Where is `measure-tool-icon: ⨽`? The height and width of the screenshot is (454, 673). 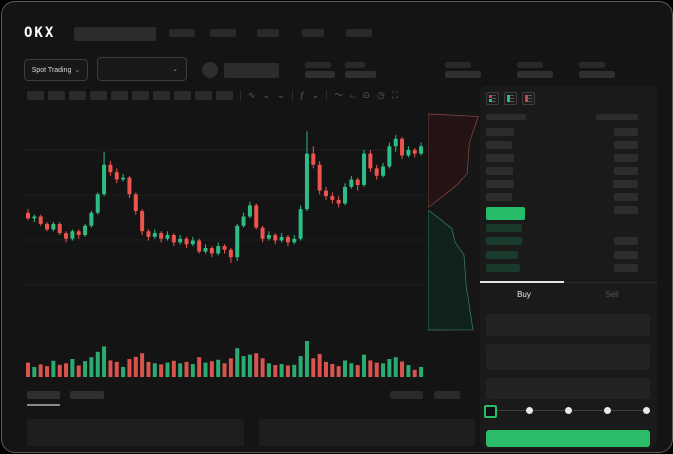
measure-tool-icon: ⨽ is located at coordinates (353, 94).